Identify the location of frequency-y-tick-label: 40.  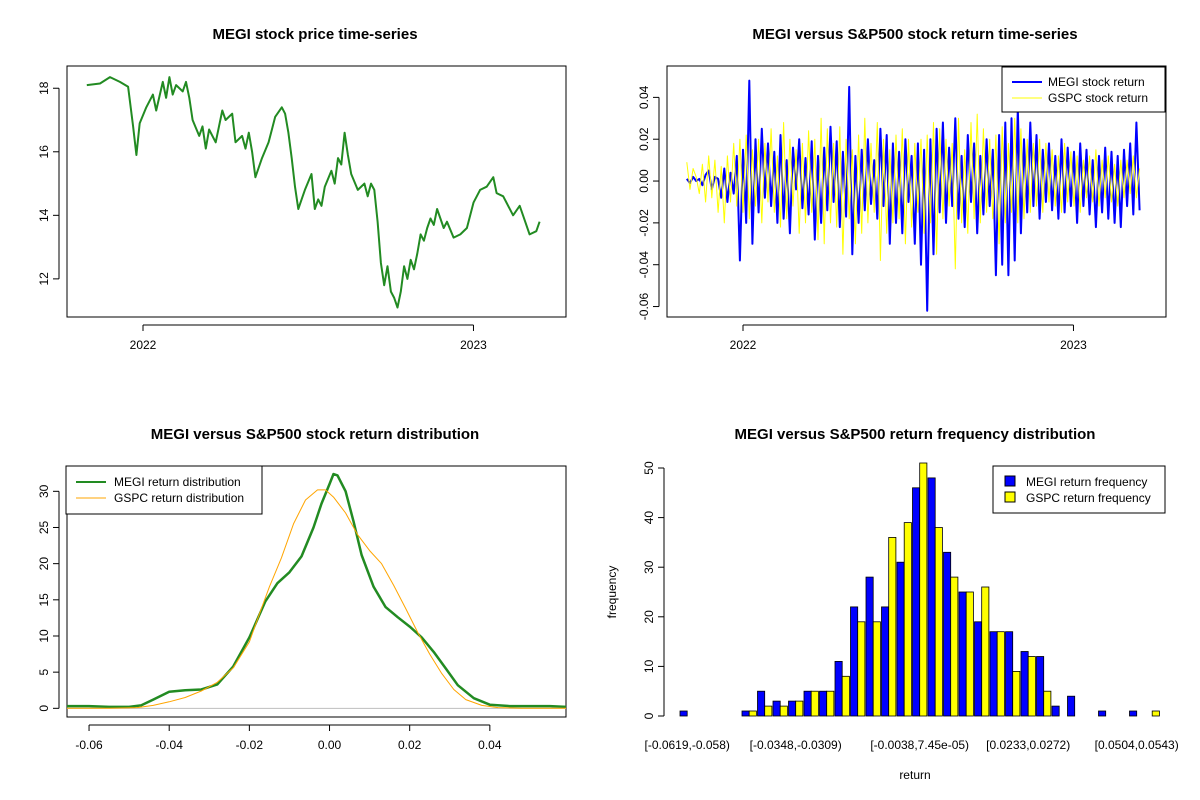
(649, 518).